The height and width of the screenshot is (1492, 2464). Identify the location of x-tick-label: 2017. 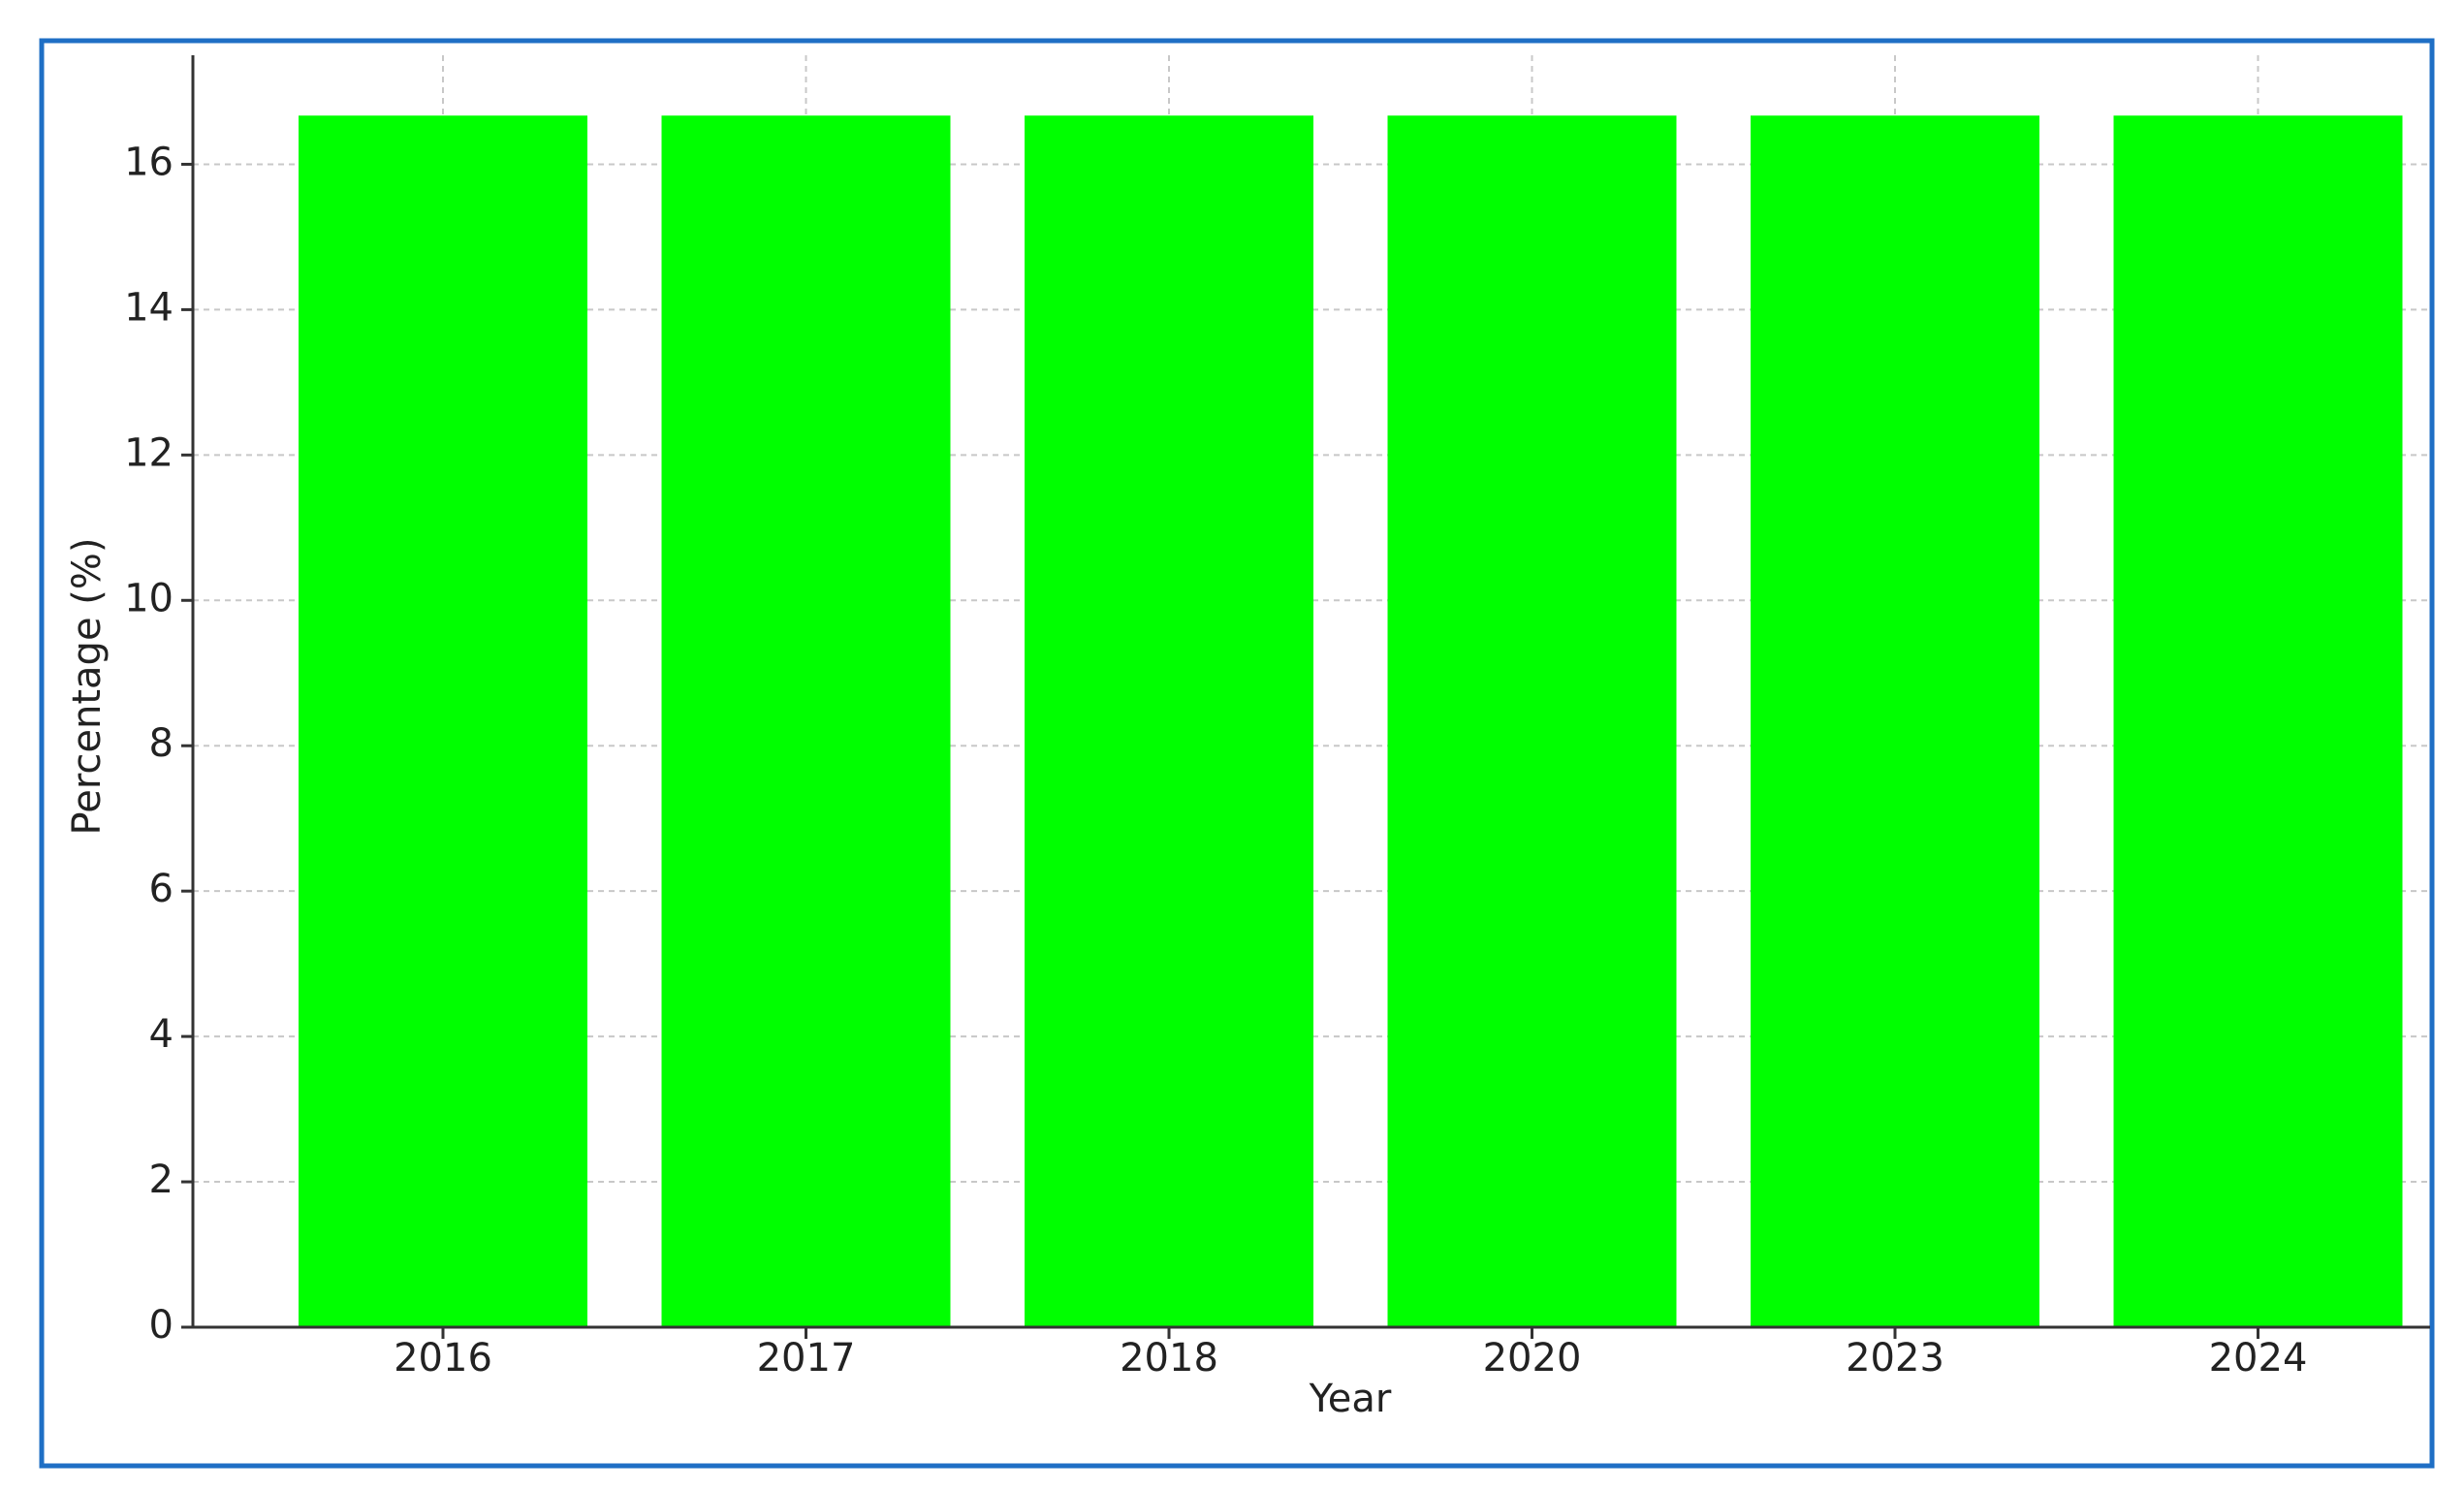
(806, 1358).